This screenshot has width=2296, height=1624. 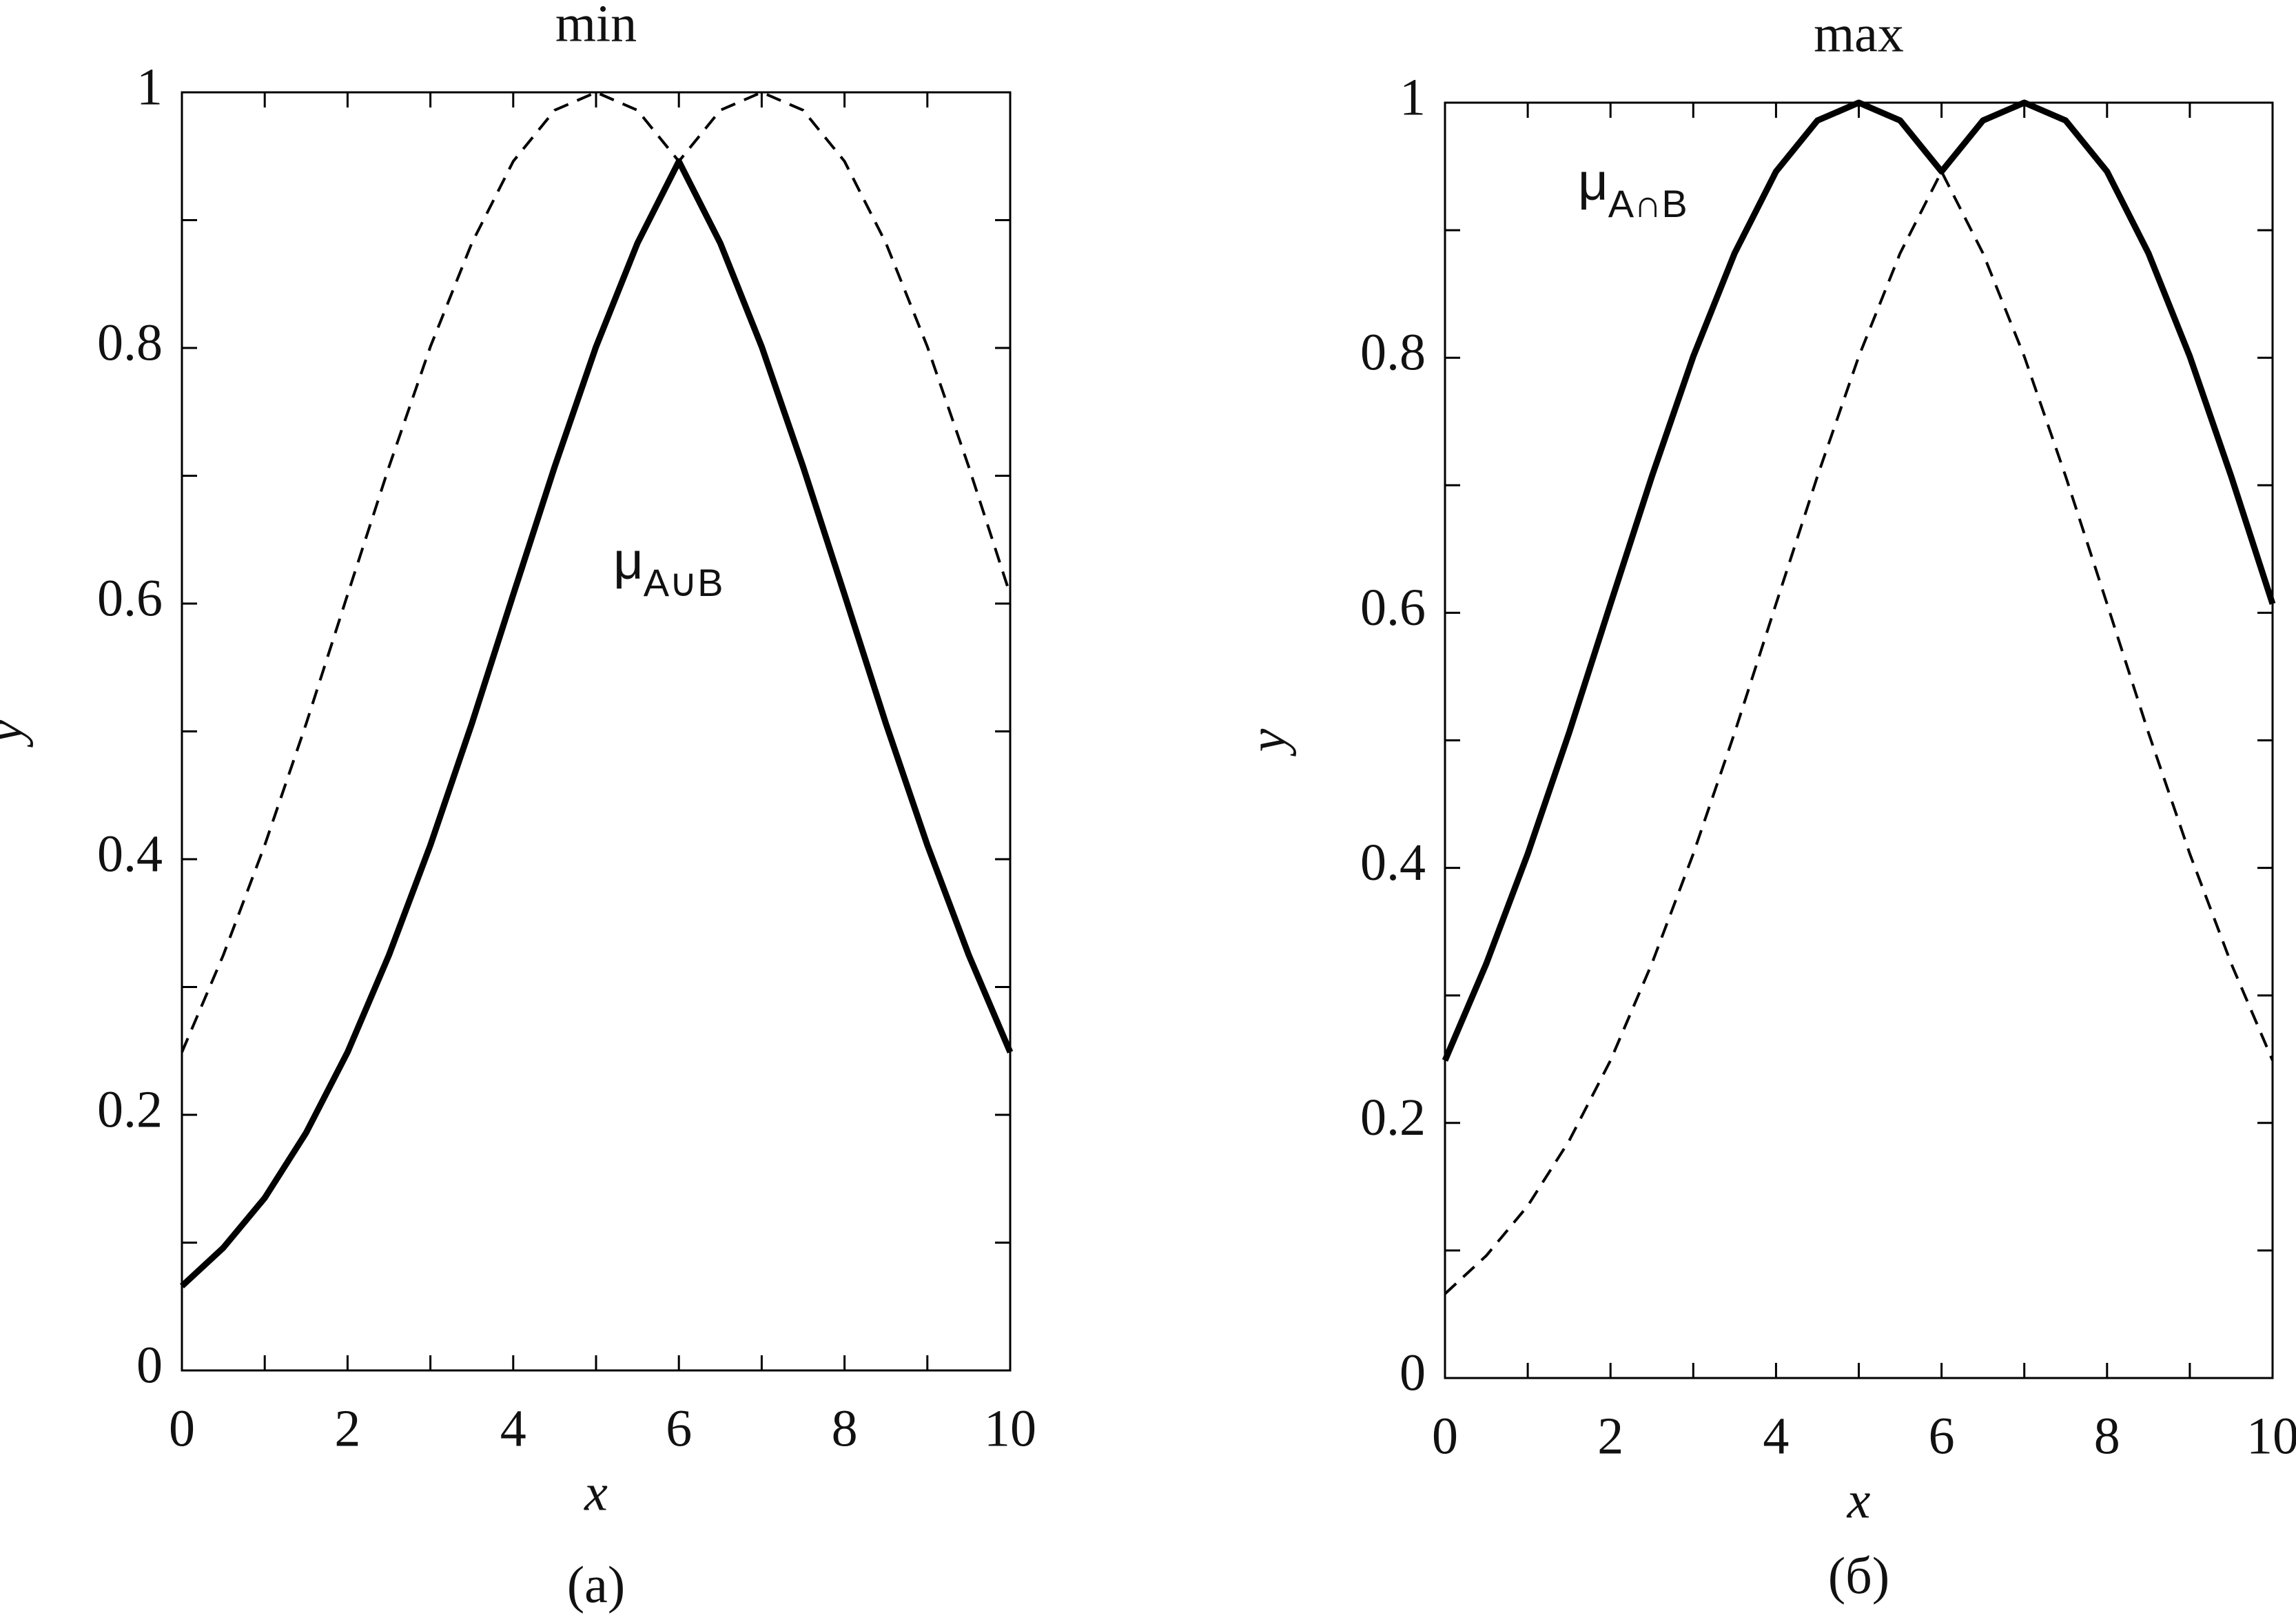 I want to click on caption: (б), so click(x=1858, y=1576).